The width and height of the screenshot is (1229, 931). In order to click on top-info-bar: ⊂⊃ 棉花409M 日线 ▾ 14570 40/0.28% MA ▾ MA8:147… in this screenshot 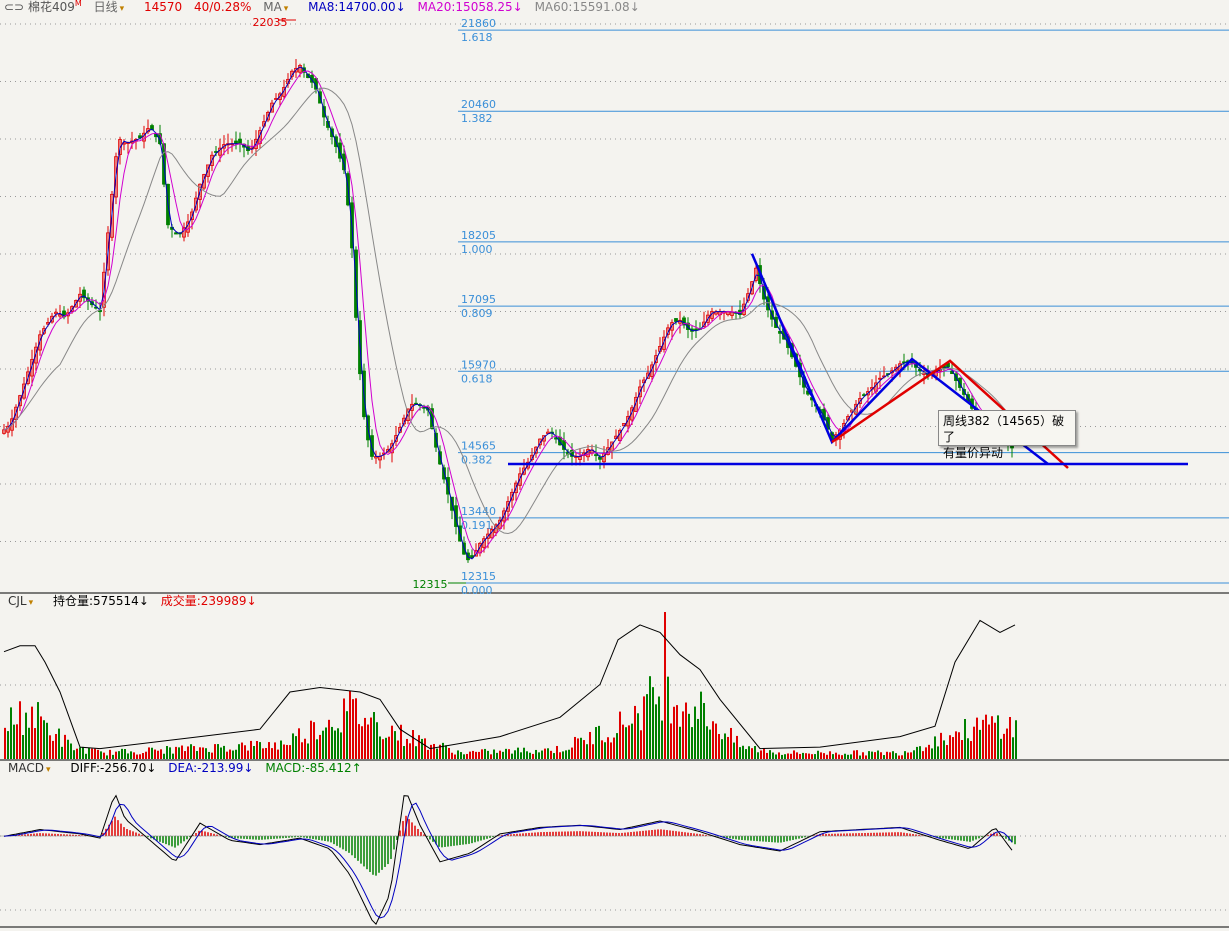, I will do `click(326, 7)`.